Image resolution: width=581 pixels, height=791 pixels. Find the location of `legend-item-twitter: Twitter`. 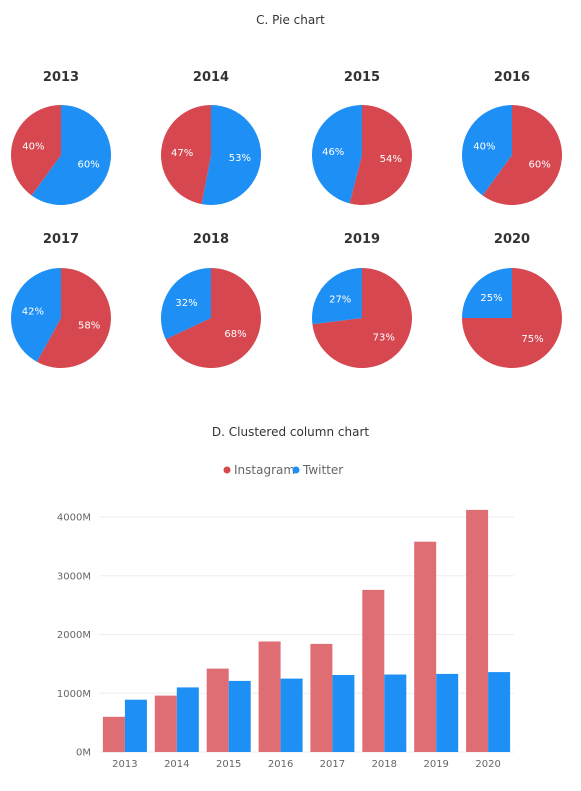

legend-item-twitter: Twitter is located at coordinates (317, 470).